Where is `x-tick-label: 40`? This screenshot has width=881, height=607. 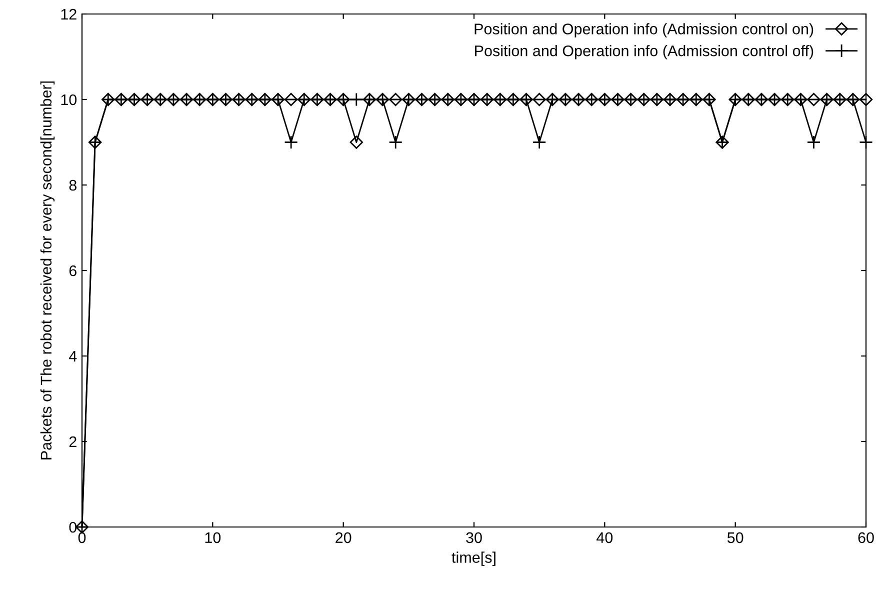
x-tick-label: 40 is located at coordinates (604, 538).